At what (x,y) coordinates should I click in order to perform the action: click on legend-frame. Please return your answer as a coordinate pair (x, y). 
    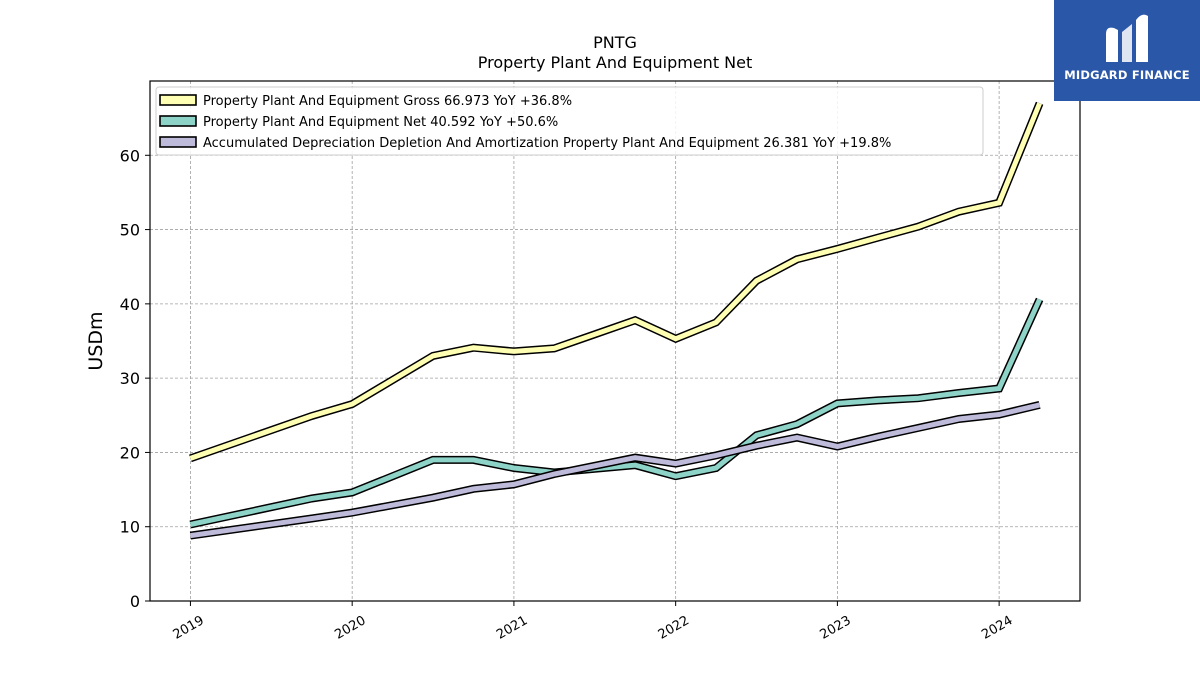
    Looking at the image, I should click on (569, 121).